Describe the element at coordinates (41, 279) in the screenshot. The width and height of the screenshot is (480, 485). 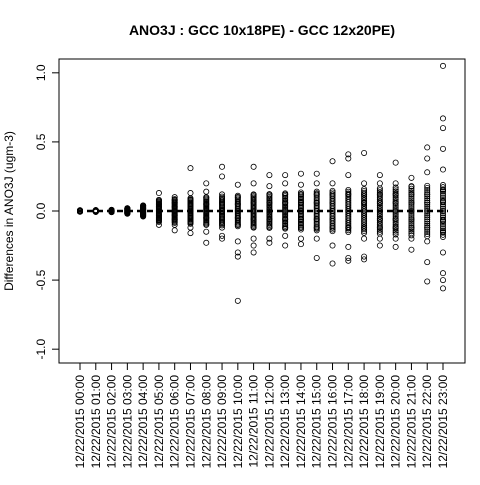
I see `y-tick-label: -0.5` at that location.